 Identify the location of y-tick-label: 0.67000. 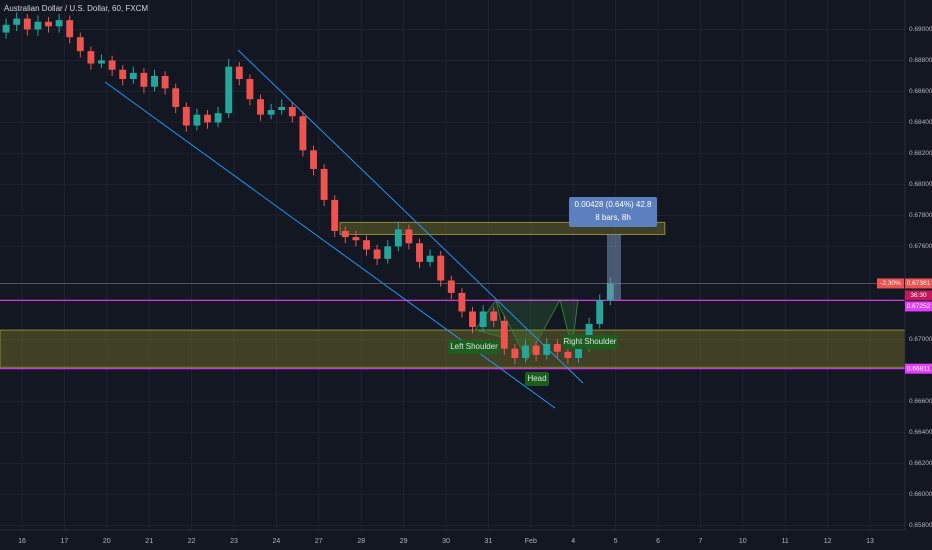
(920, 339).